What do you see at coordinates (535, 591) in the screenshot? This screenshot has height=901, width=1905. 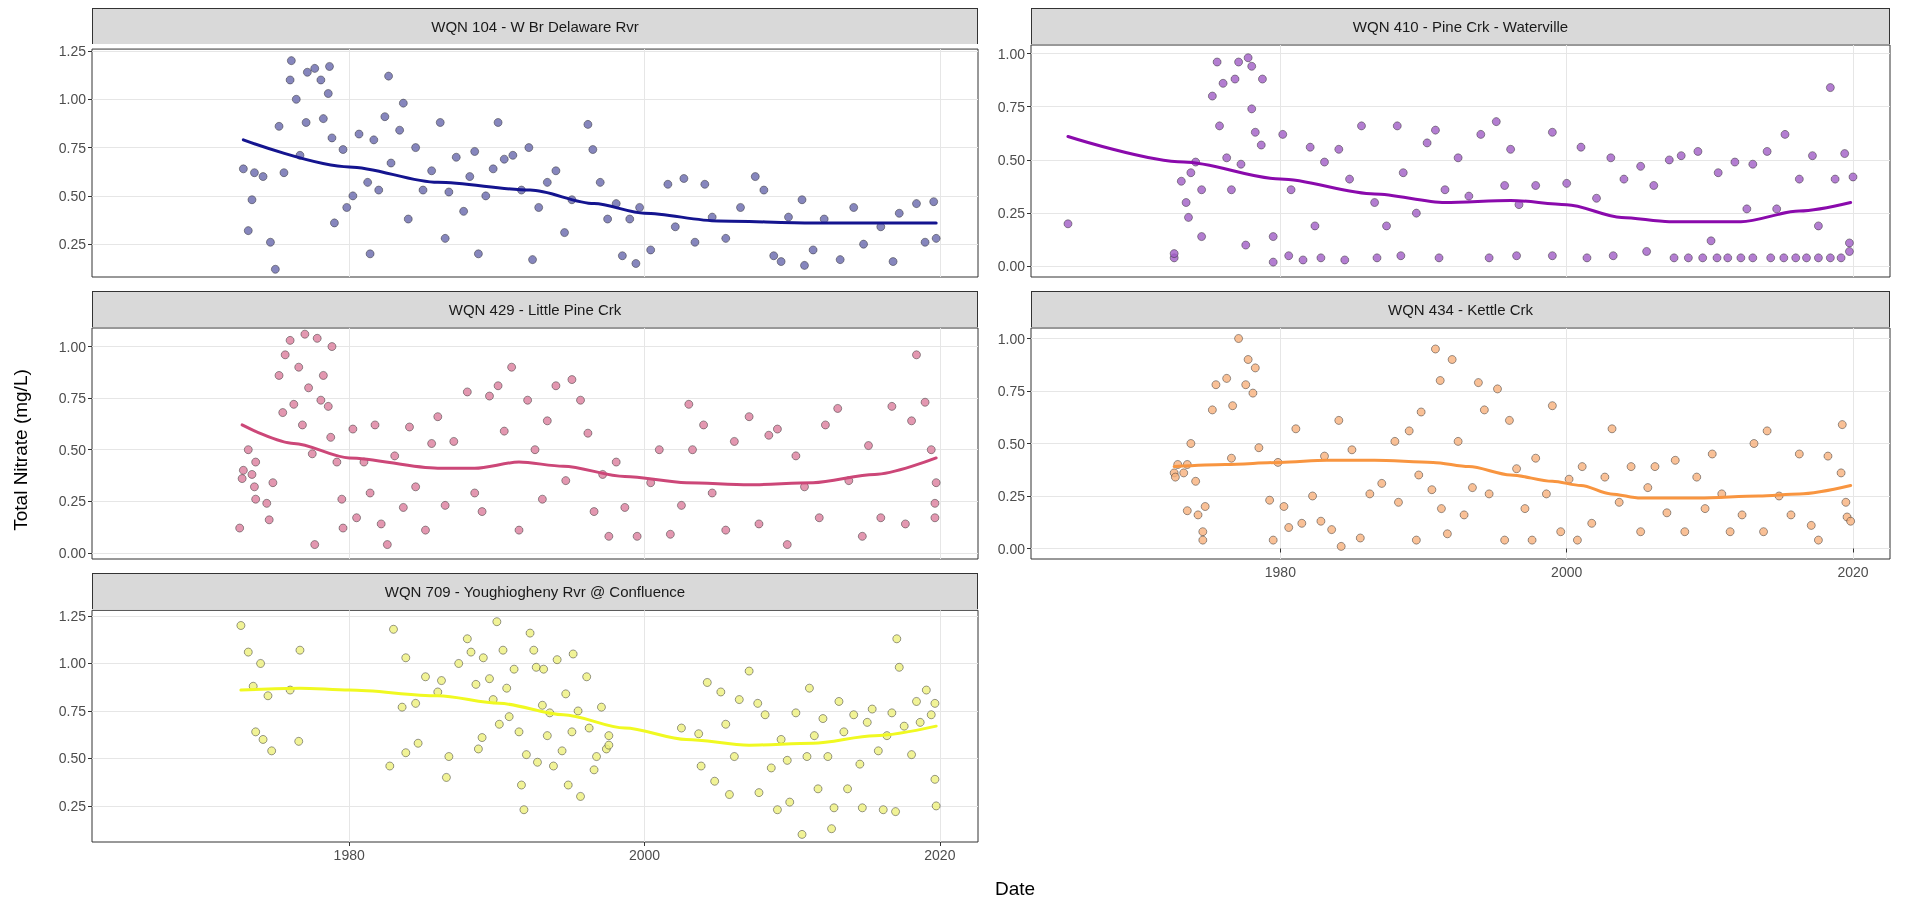 I see `chart-title: WQN 709 - Youghiogheny Rvr @ Confluence` at bounding box center [535, 591].